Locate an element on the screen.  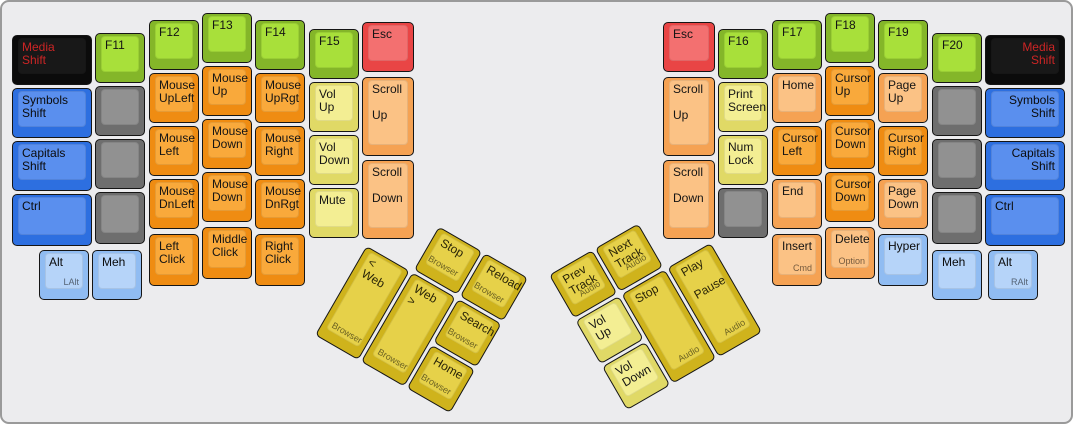
key-mouse-upleft: Mouse UpLeft is located at coordinates (174, 98).